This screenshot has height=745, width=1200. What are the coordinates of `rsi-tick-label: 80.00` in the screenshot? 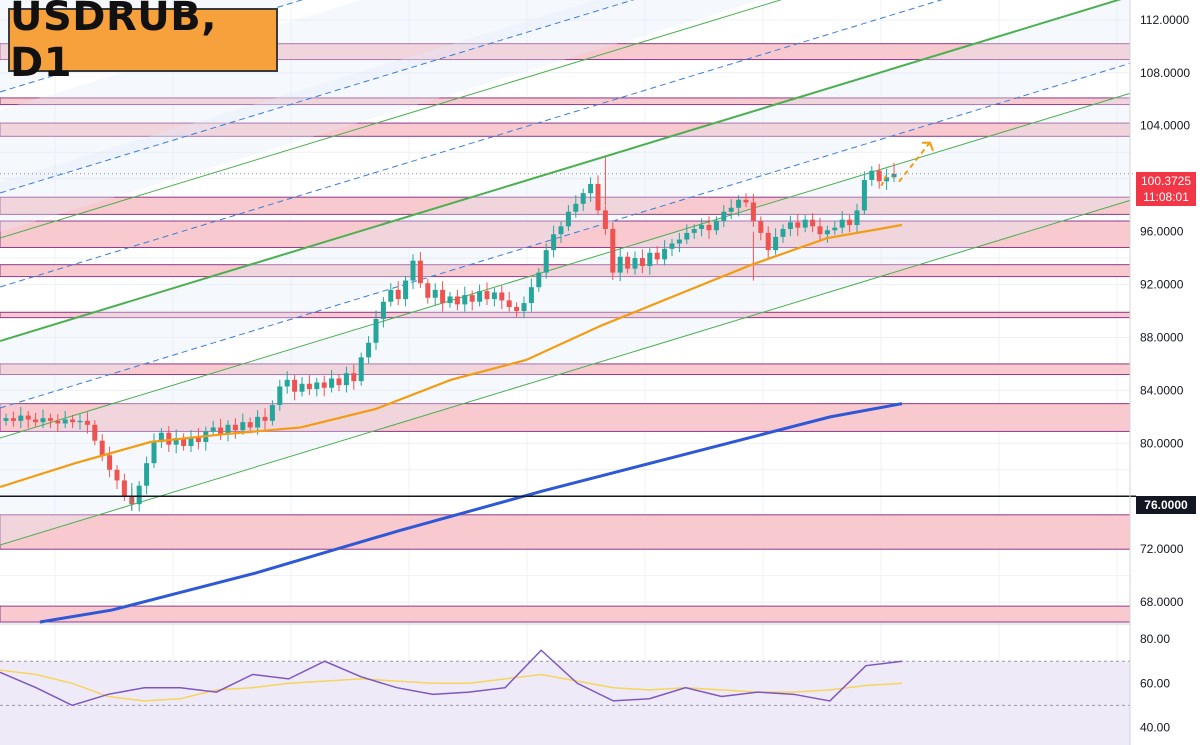 It's located at (1155, 639).